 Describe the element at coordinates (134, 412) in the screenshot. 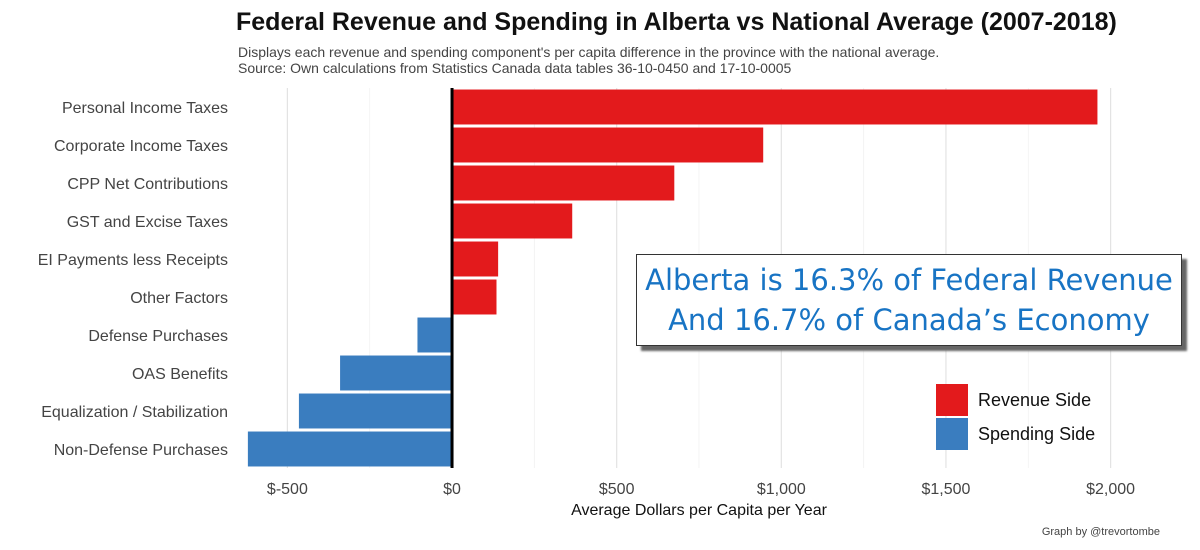

I see `category-label: Equalization / Stabilization` at that location.